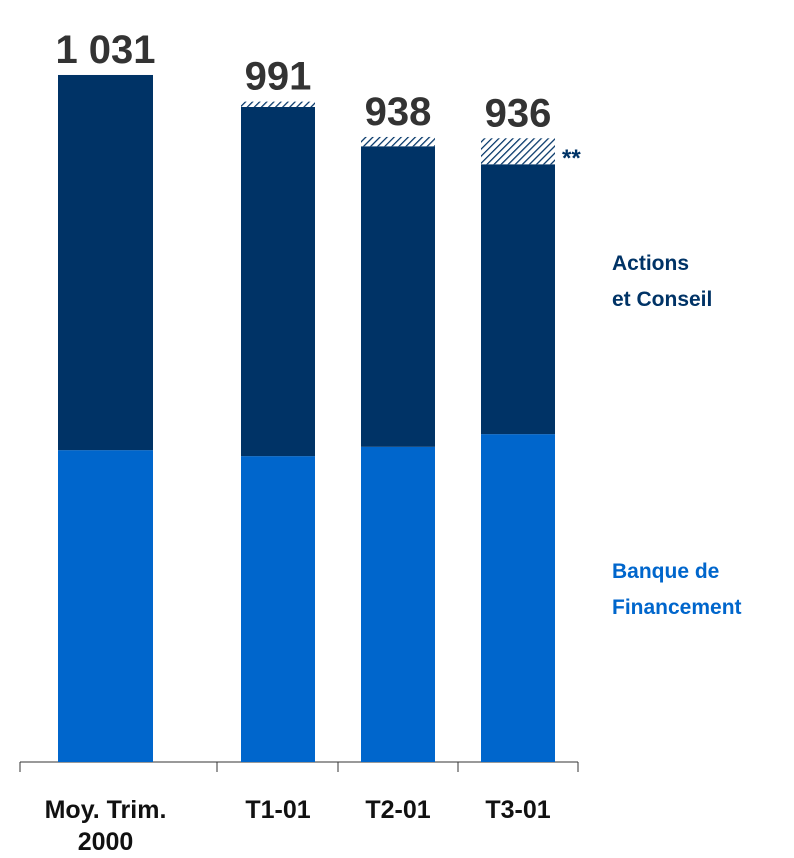  What do you see at coordinates (278, 77) in the screenshot?
I see `total-label: 991` at bounding box center [278, 77].